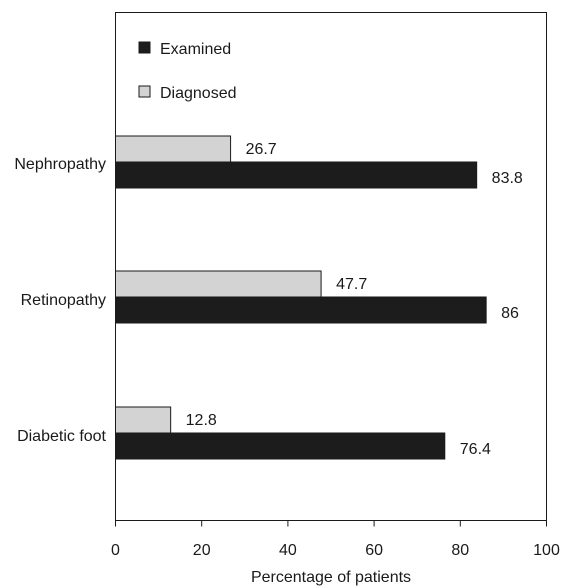 This screenshot has width=563, height=587. I want to click on value-label-examined-retinopathy: 86, so click(510, 313).